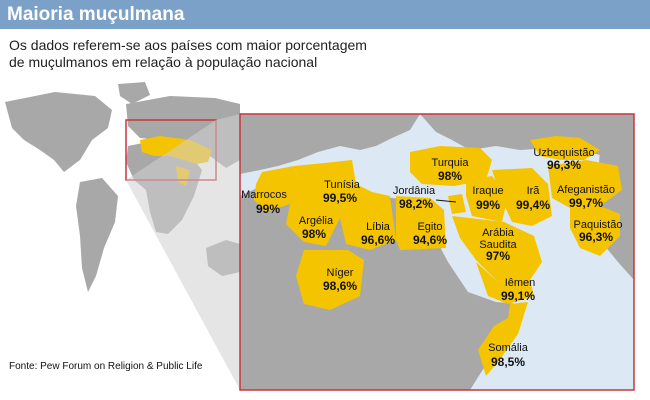  What do you see at coordinates (345, 175) in the screenshot?
I see `country-tunisia` at bounding box center [345, 175].